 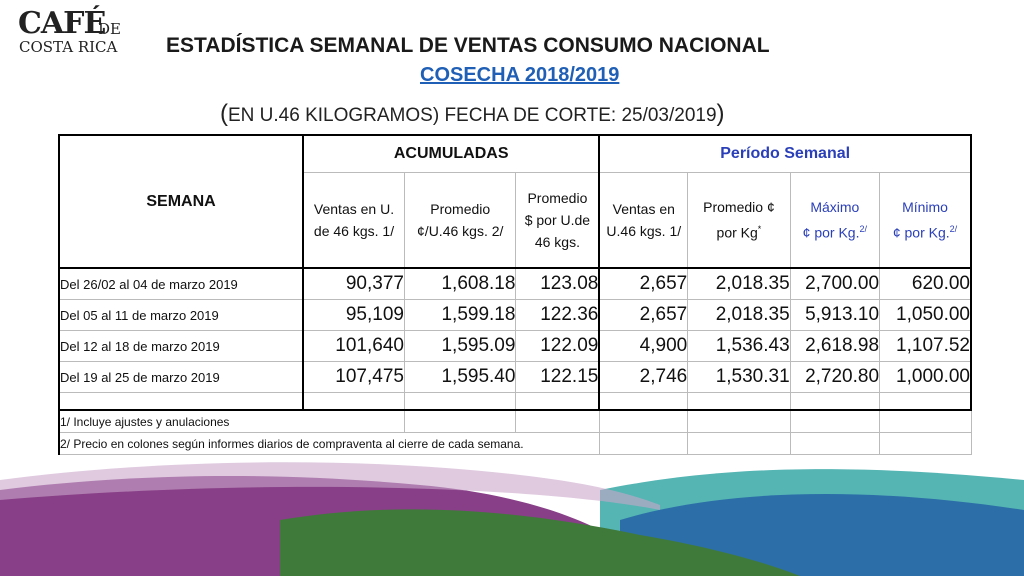 I want to click on close-paren: ), so click(x=720, y=113).